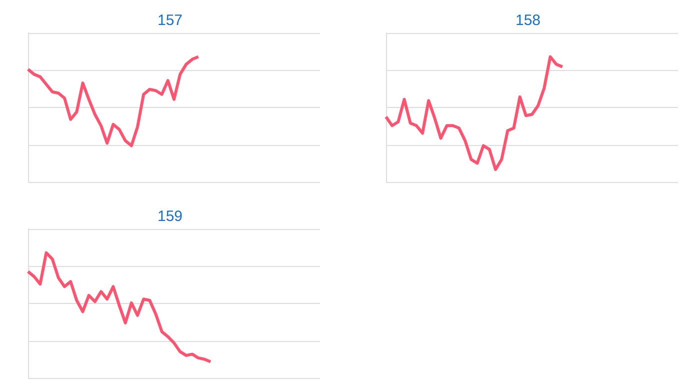 The image size is (700, 392). What do you see at coordinates (170, 20) in the screenshot?
I see `chart-title: 157` at bounding box center [170, 20].